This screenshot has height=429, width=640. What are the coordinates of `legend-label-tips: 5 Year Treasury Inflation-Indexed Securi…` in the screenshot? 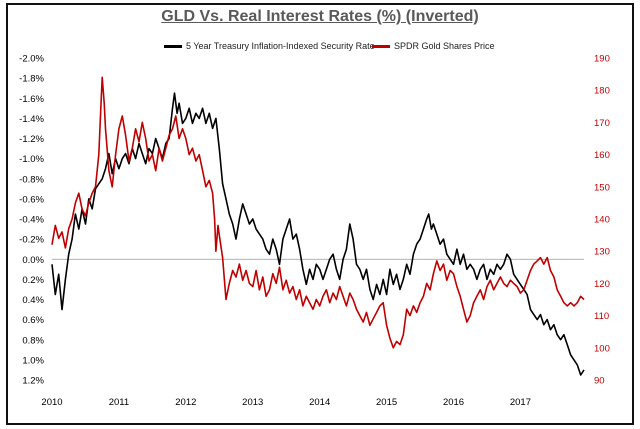 It's located at (280, 46).